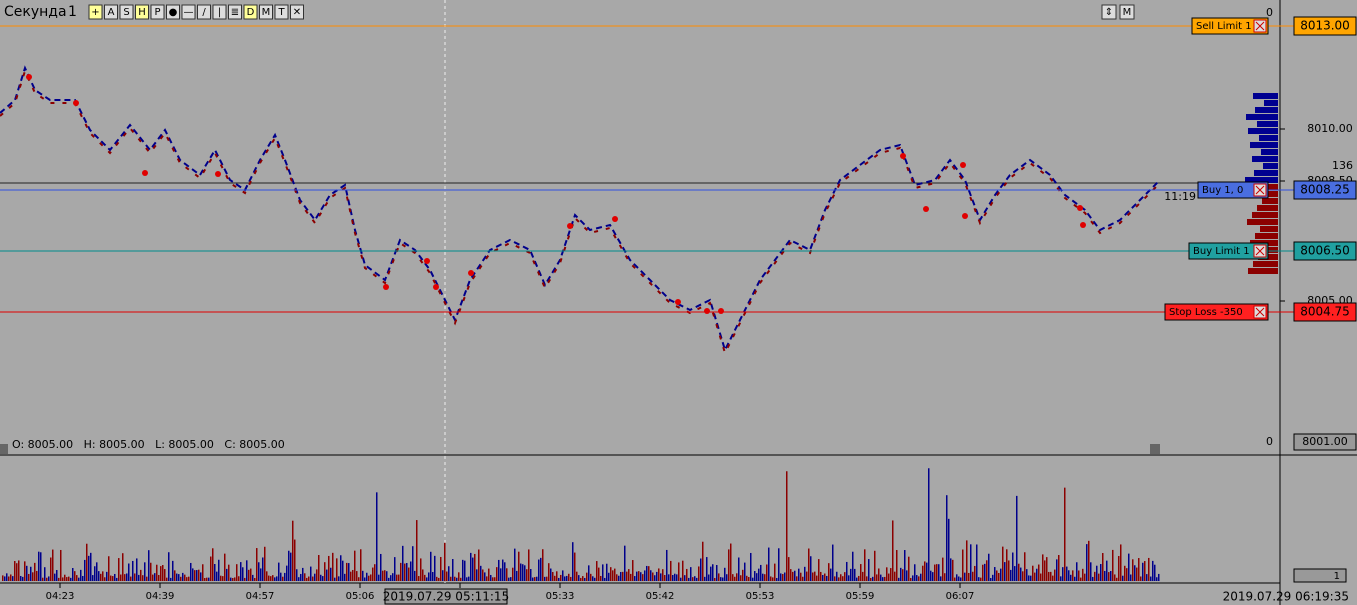  I want to click on scroll-handle, so click(1155, 449).